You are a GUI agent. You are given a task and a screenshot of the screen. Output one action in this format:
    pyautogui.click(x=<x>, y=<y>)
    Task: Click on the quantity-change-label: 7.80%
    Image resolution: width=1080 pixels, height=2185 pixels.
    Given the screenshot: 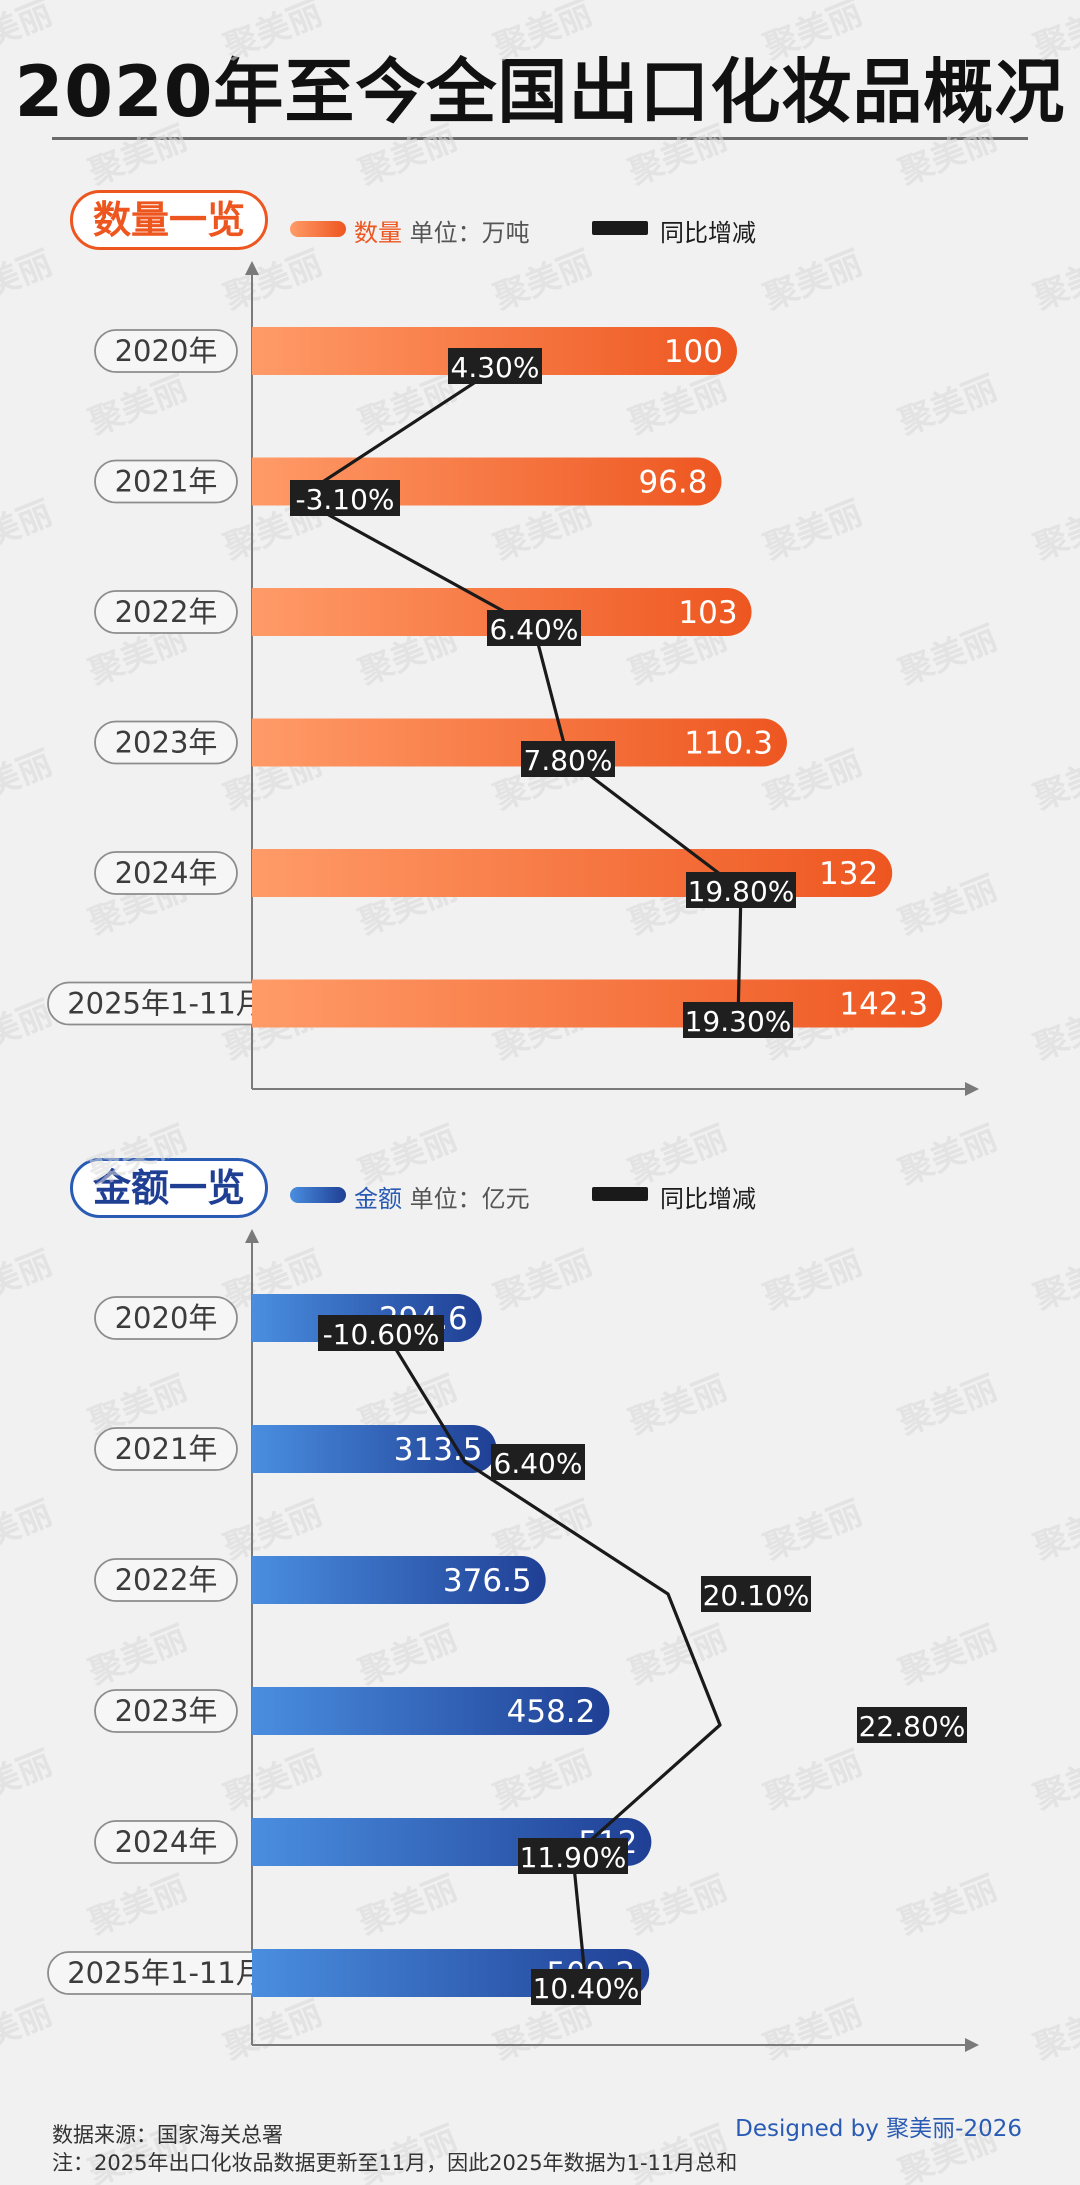 What is the action you would take?
    pyautogui.click(x=568, y=760)
    